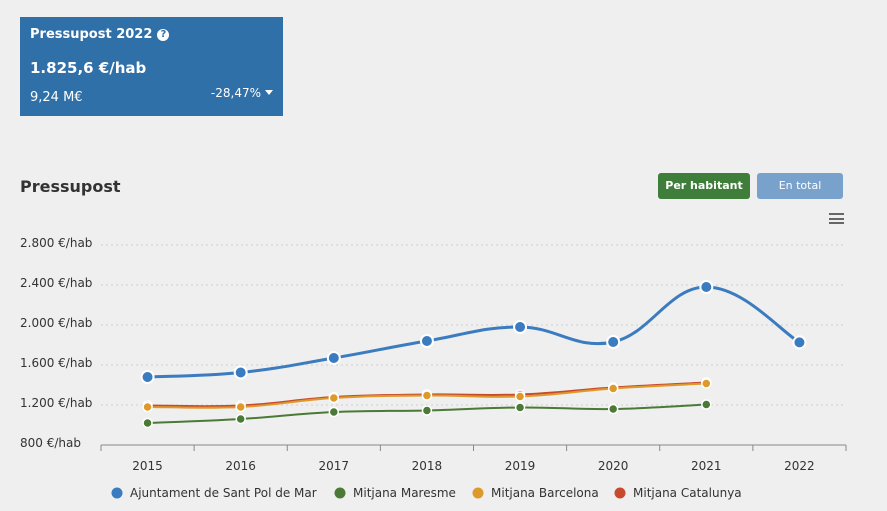  I want to click on menu-icon, so click(836, 218).